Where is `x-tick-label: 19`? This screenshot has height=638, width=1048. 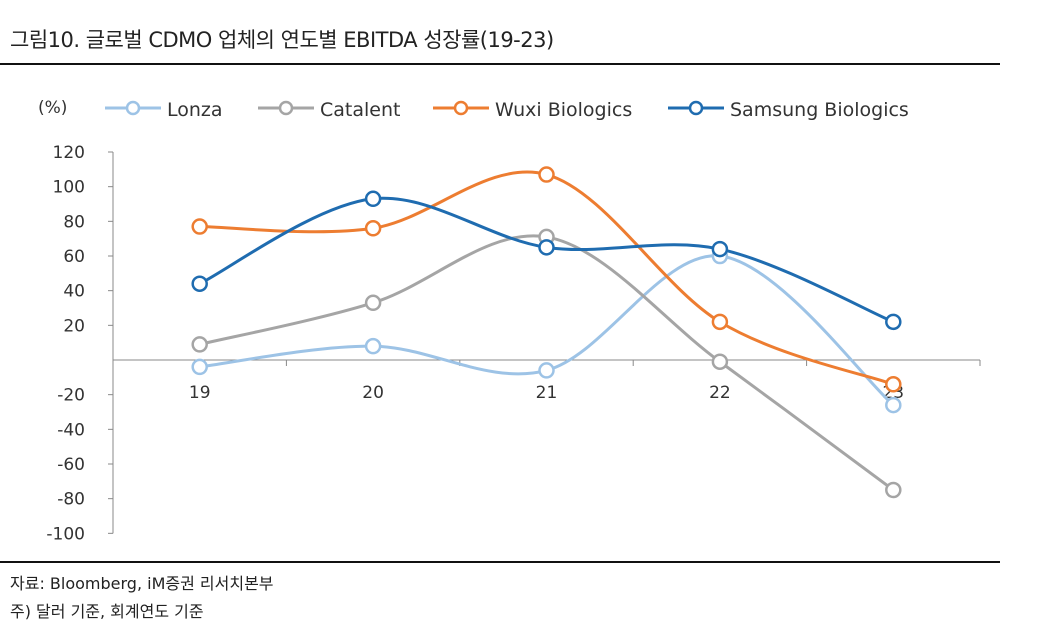 x-tick-label: 19 is located at coordinates (200, 393).